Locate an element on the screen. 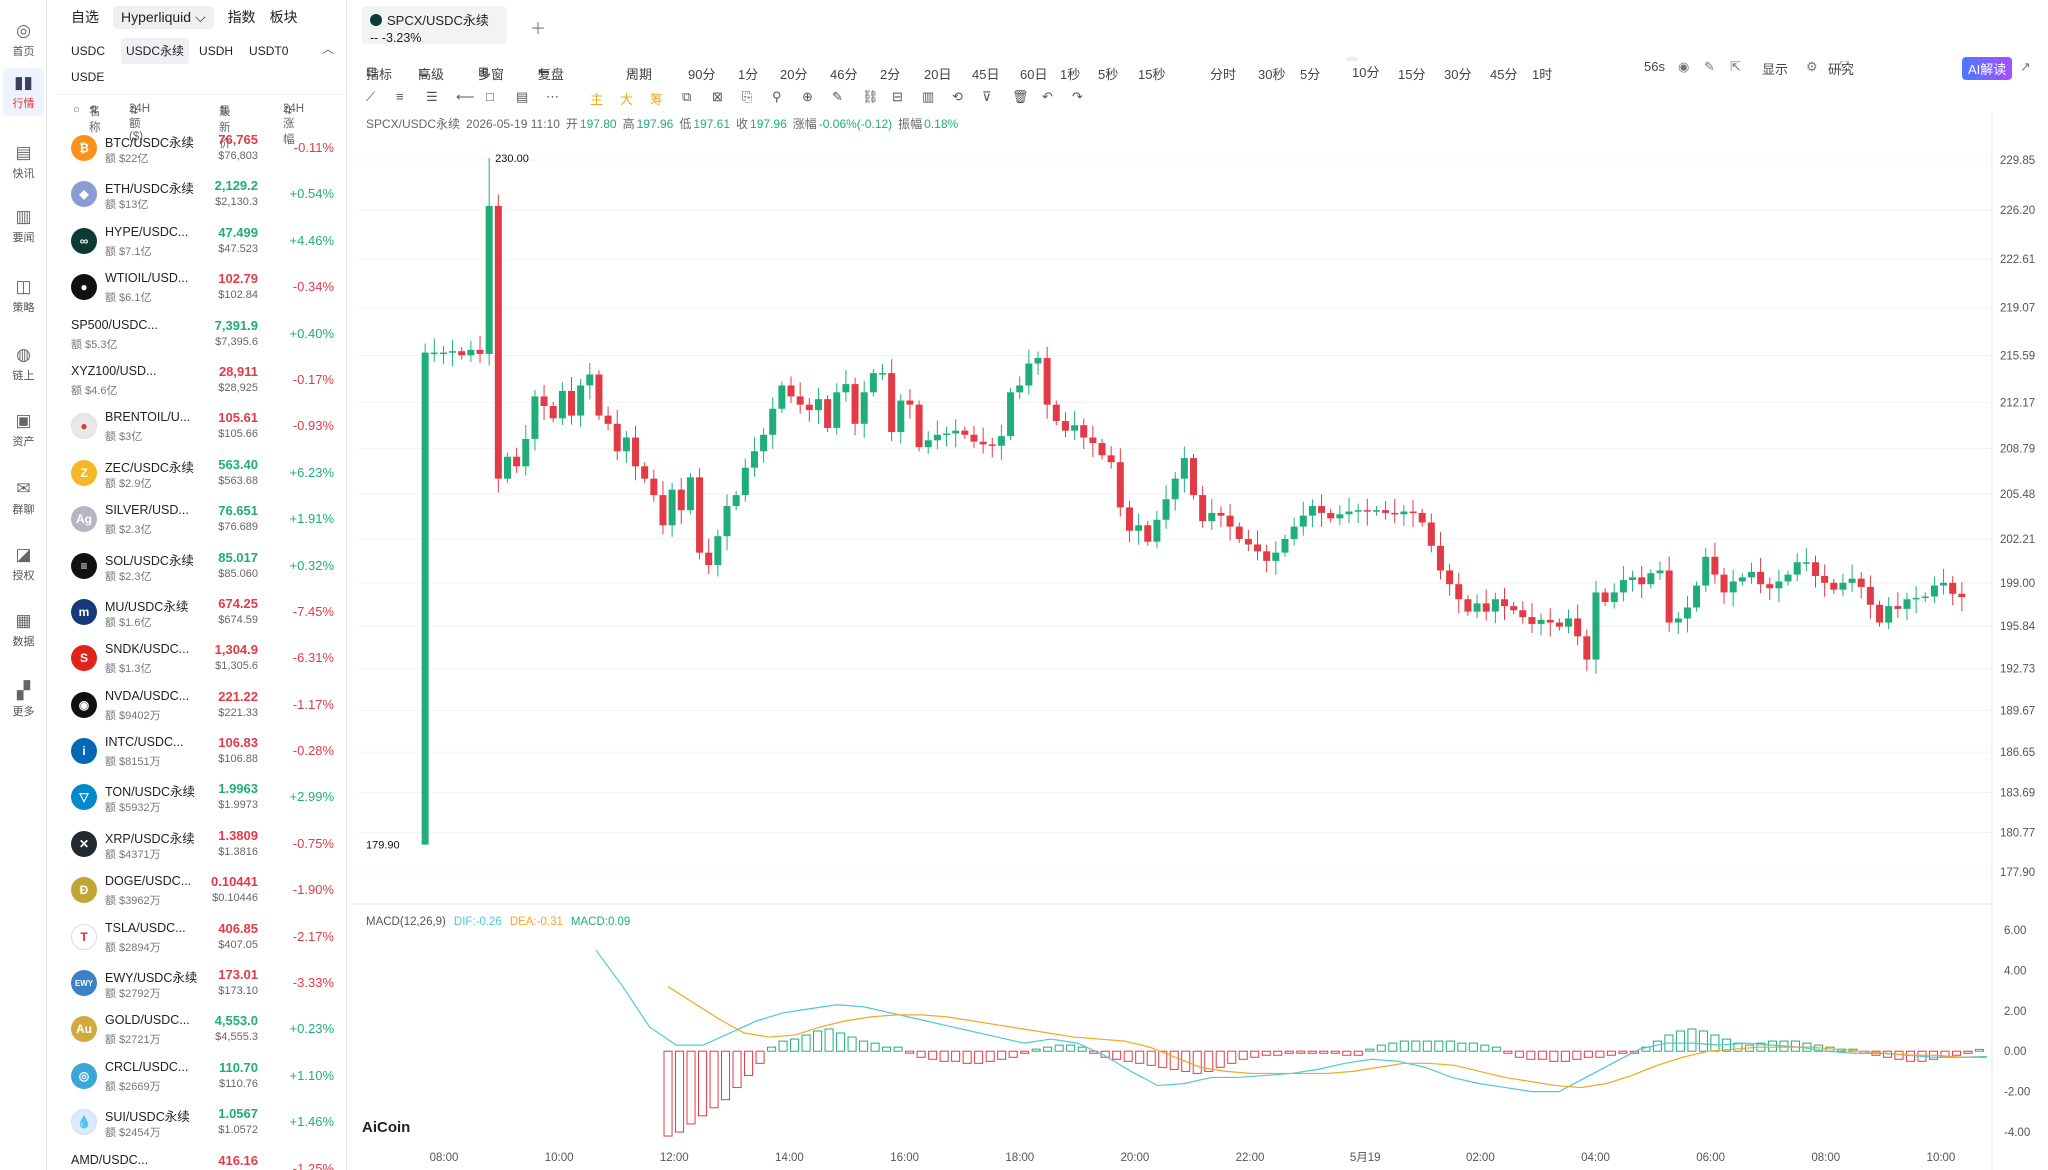 This screenshot has width=2048, height=1170. chart-tool-icon: ⎘ is located at coordinates (747, 96).